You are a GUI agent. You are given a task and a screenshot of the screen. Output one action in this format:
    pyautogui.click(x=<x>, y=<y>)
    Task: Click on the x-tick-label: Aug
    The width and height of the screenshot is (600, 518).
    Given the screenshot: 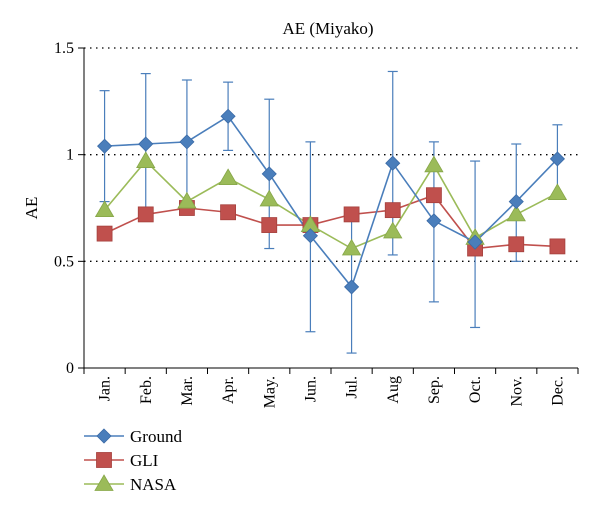 What is the action you would take?
    pyautogui.click(x=393, y=390)
    